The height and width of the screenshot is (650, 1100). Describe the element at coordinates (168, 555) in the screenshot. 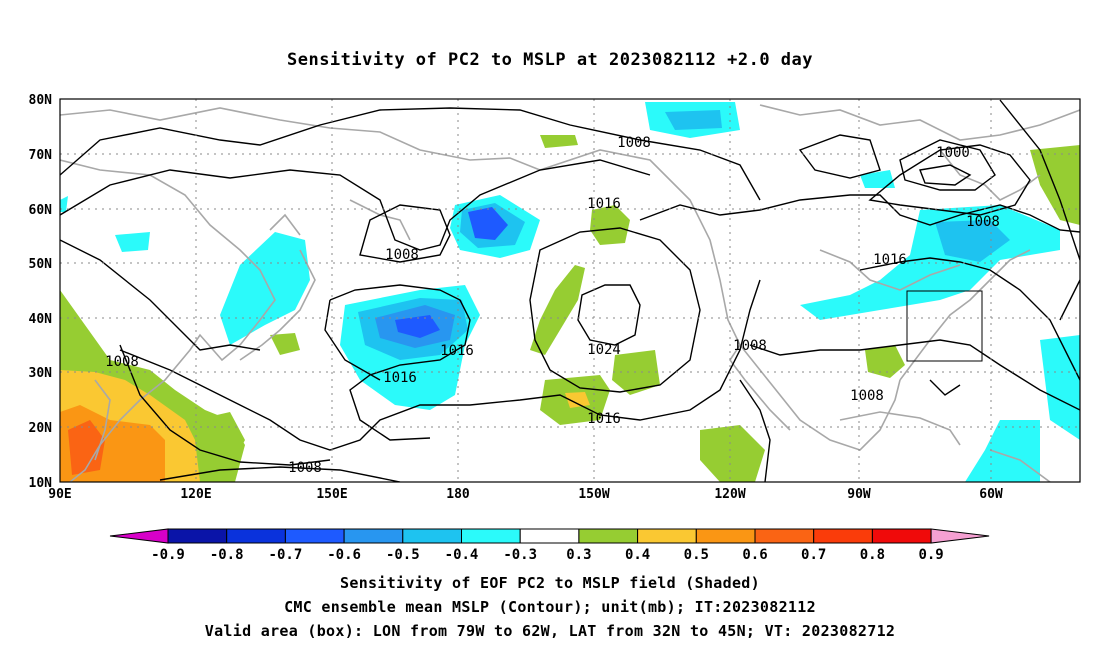

I see `colorbar-tick-label: -0.9` at that location.